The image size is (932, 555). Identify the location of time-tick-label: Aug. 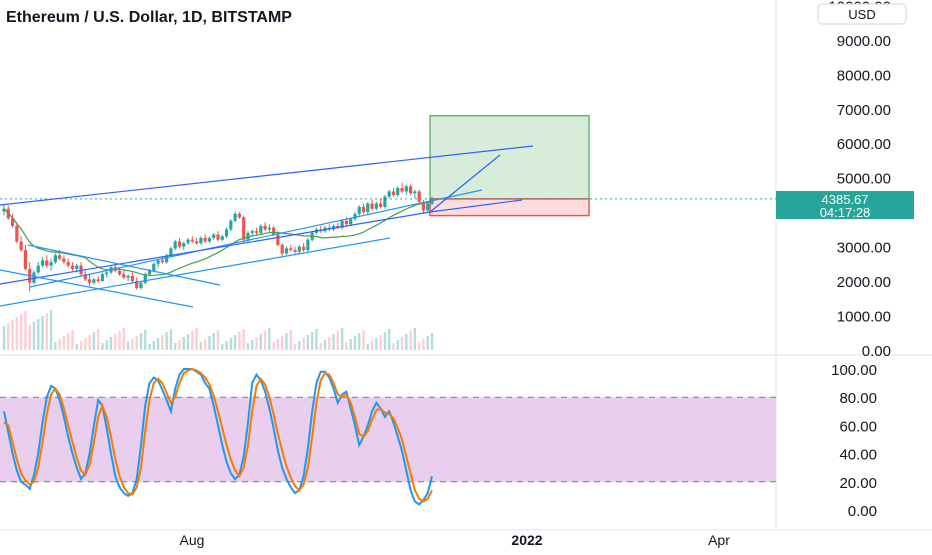
(192, 540).